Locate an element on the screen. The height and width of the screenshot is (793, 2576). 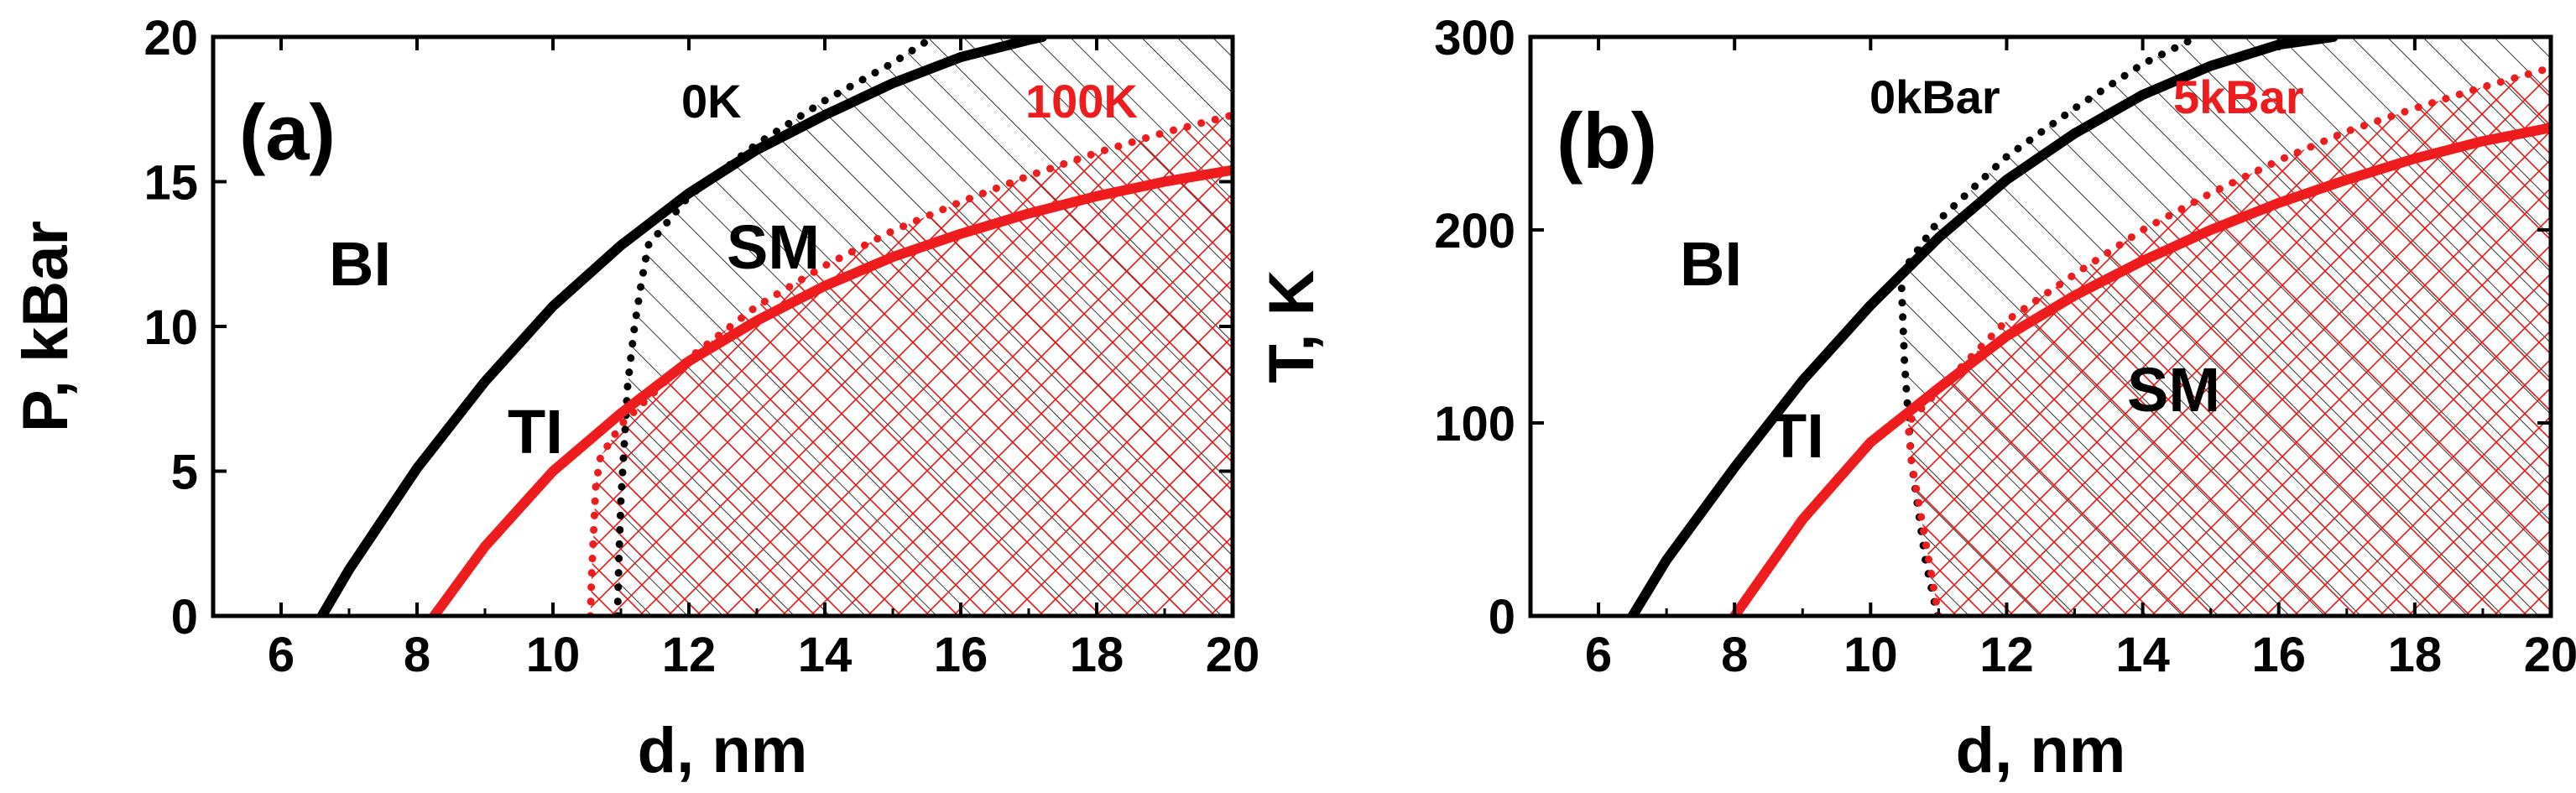
y-tick-label: 20 is located at coordinates (170, 38).